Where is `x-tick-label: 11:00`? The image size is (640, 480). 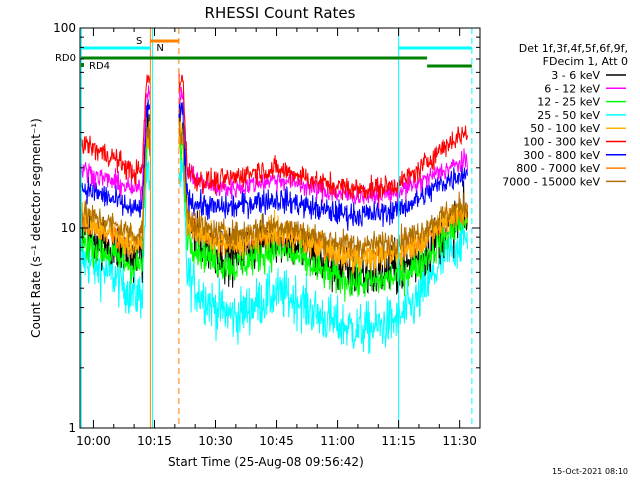 x-tick-label: 11:00 is located at coordinates (337, 441).